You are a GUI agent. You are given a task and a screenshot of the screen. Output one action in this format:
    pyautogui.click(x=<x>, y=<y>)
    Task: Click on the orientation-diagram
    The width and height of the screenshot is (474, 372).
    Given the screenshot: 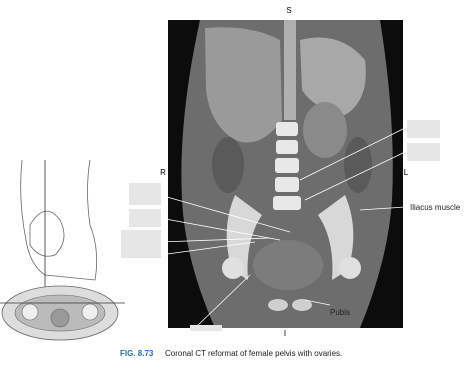 What is the action you would take?
    pyautogui.click(x=62, y=250)
    